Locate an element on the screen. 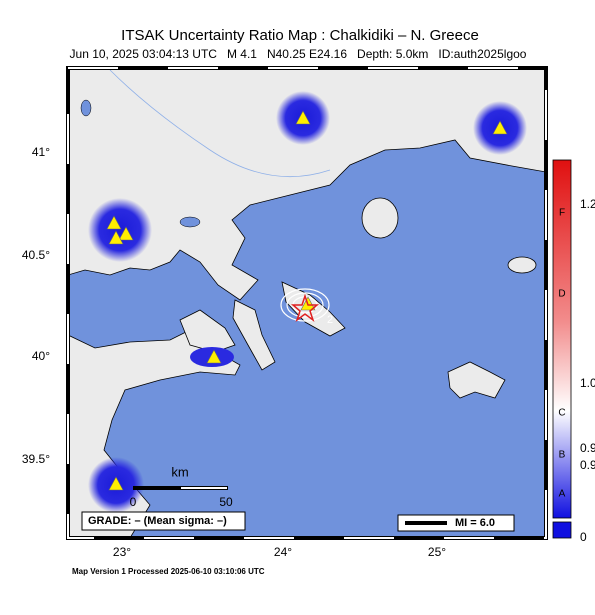  lat-label: 41° is located at coordinates (41, 152).